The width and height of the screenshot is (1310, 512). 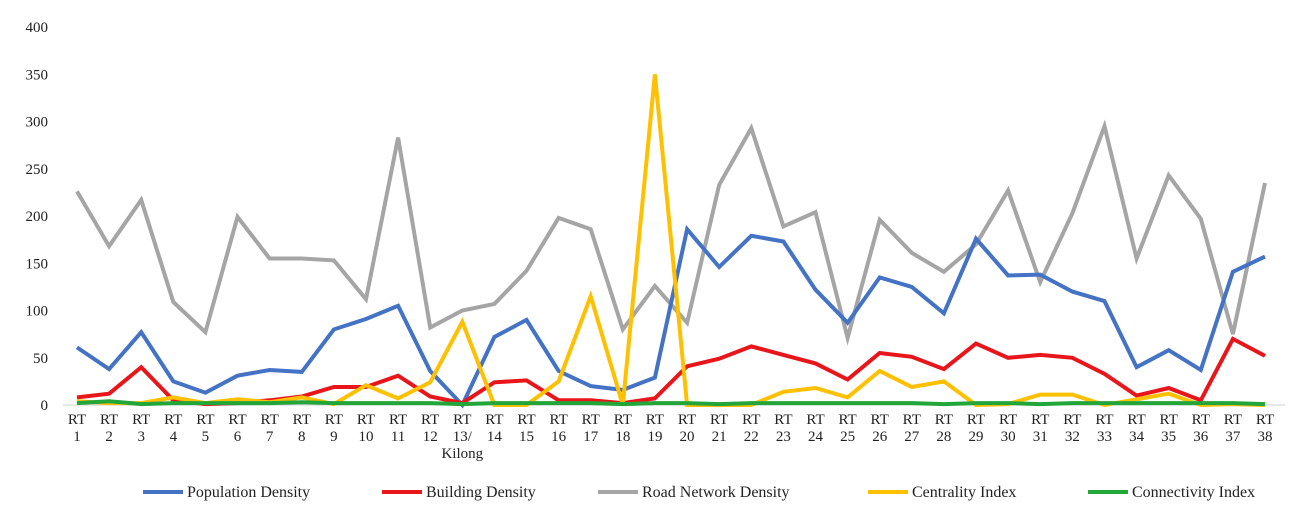 I want to click on x-tick-label: RT 1, so click(x=77, y=428).